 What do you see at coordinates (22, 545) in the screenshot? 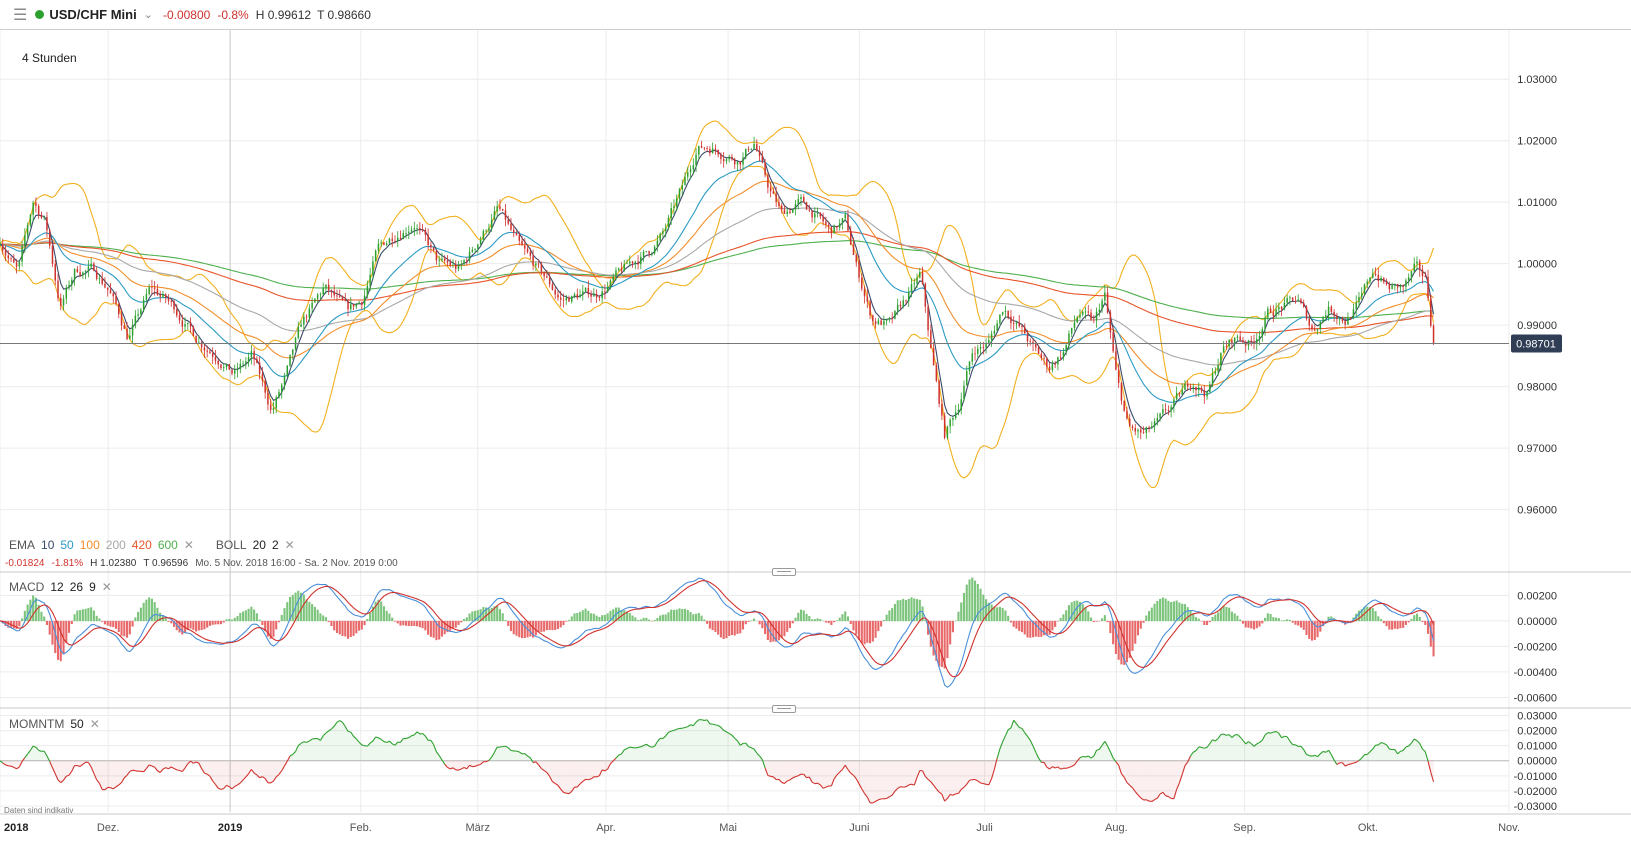
I see `ema-label: EMA` at bounding box center [22, 545].